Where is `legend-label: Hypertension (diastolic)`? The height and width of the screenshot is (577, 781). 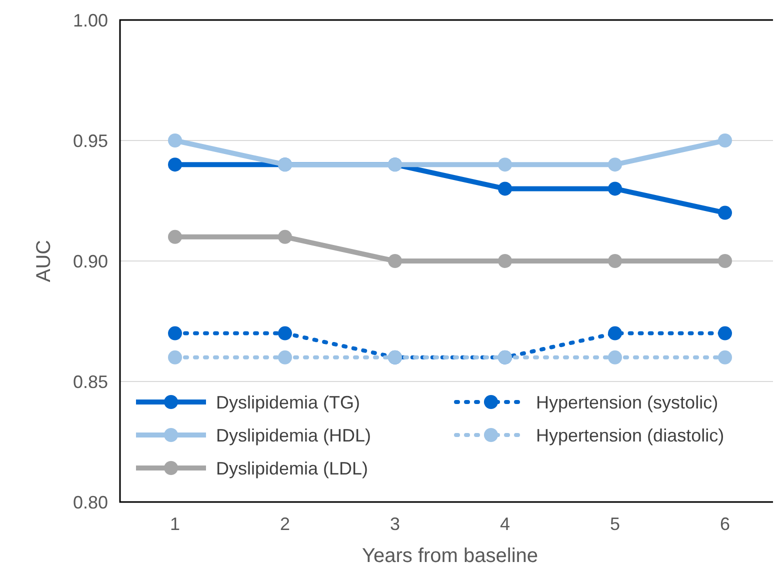 legend-label: Hypertension (diastolic) is located at coordinates (630, 435).